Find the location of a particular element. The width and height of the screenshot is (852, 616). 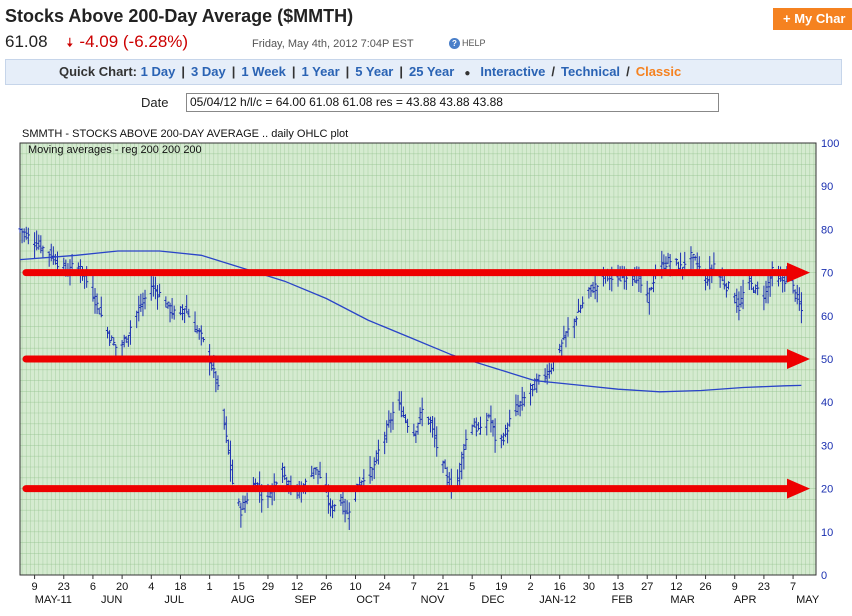

x-tick-label: 18 is located at coordinates (180, 587).